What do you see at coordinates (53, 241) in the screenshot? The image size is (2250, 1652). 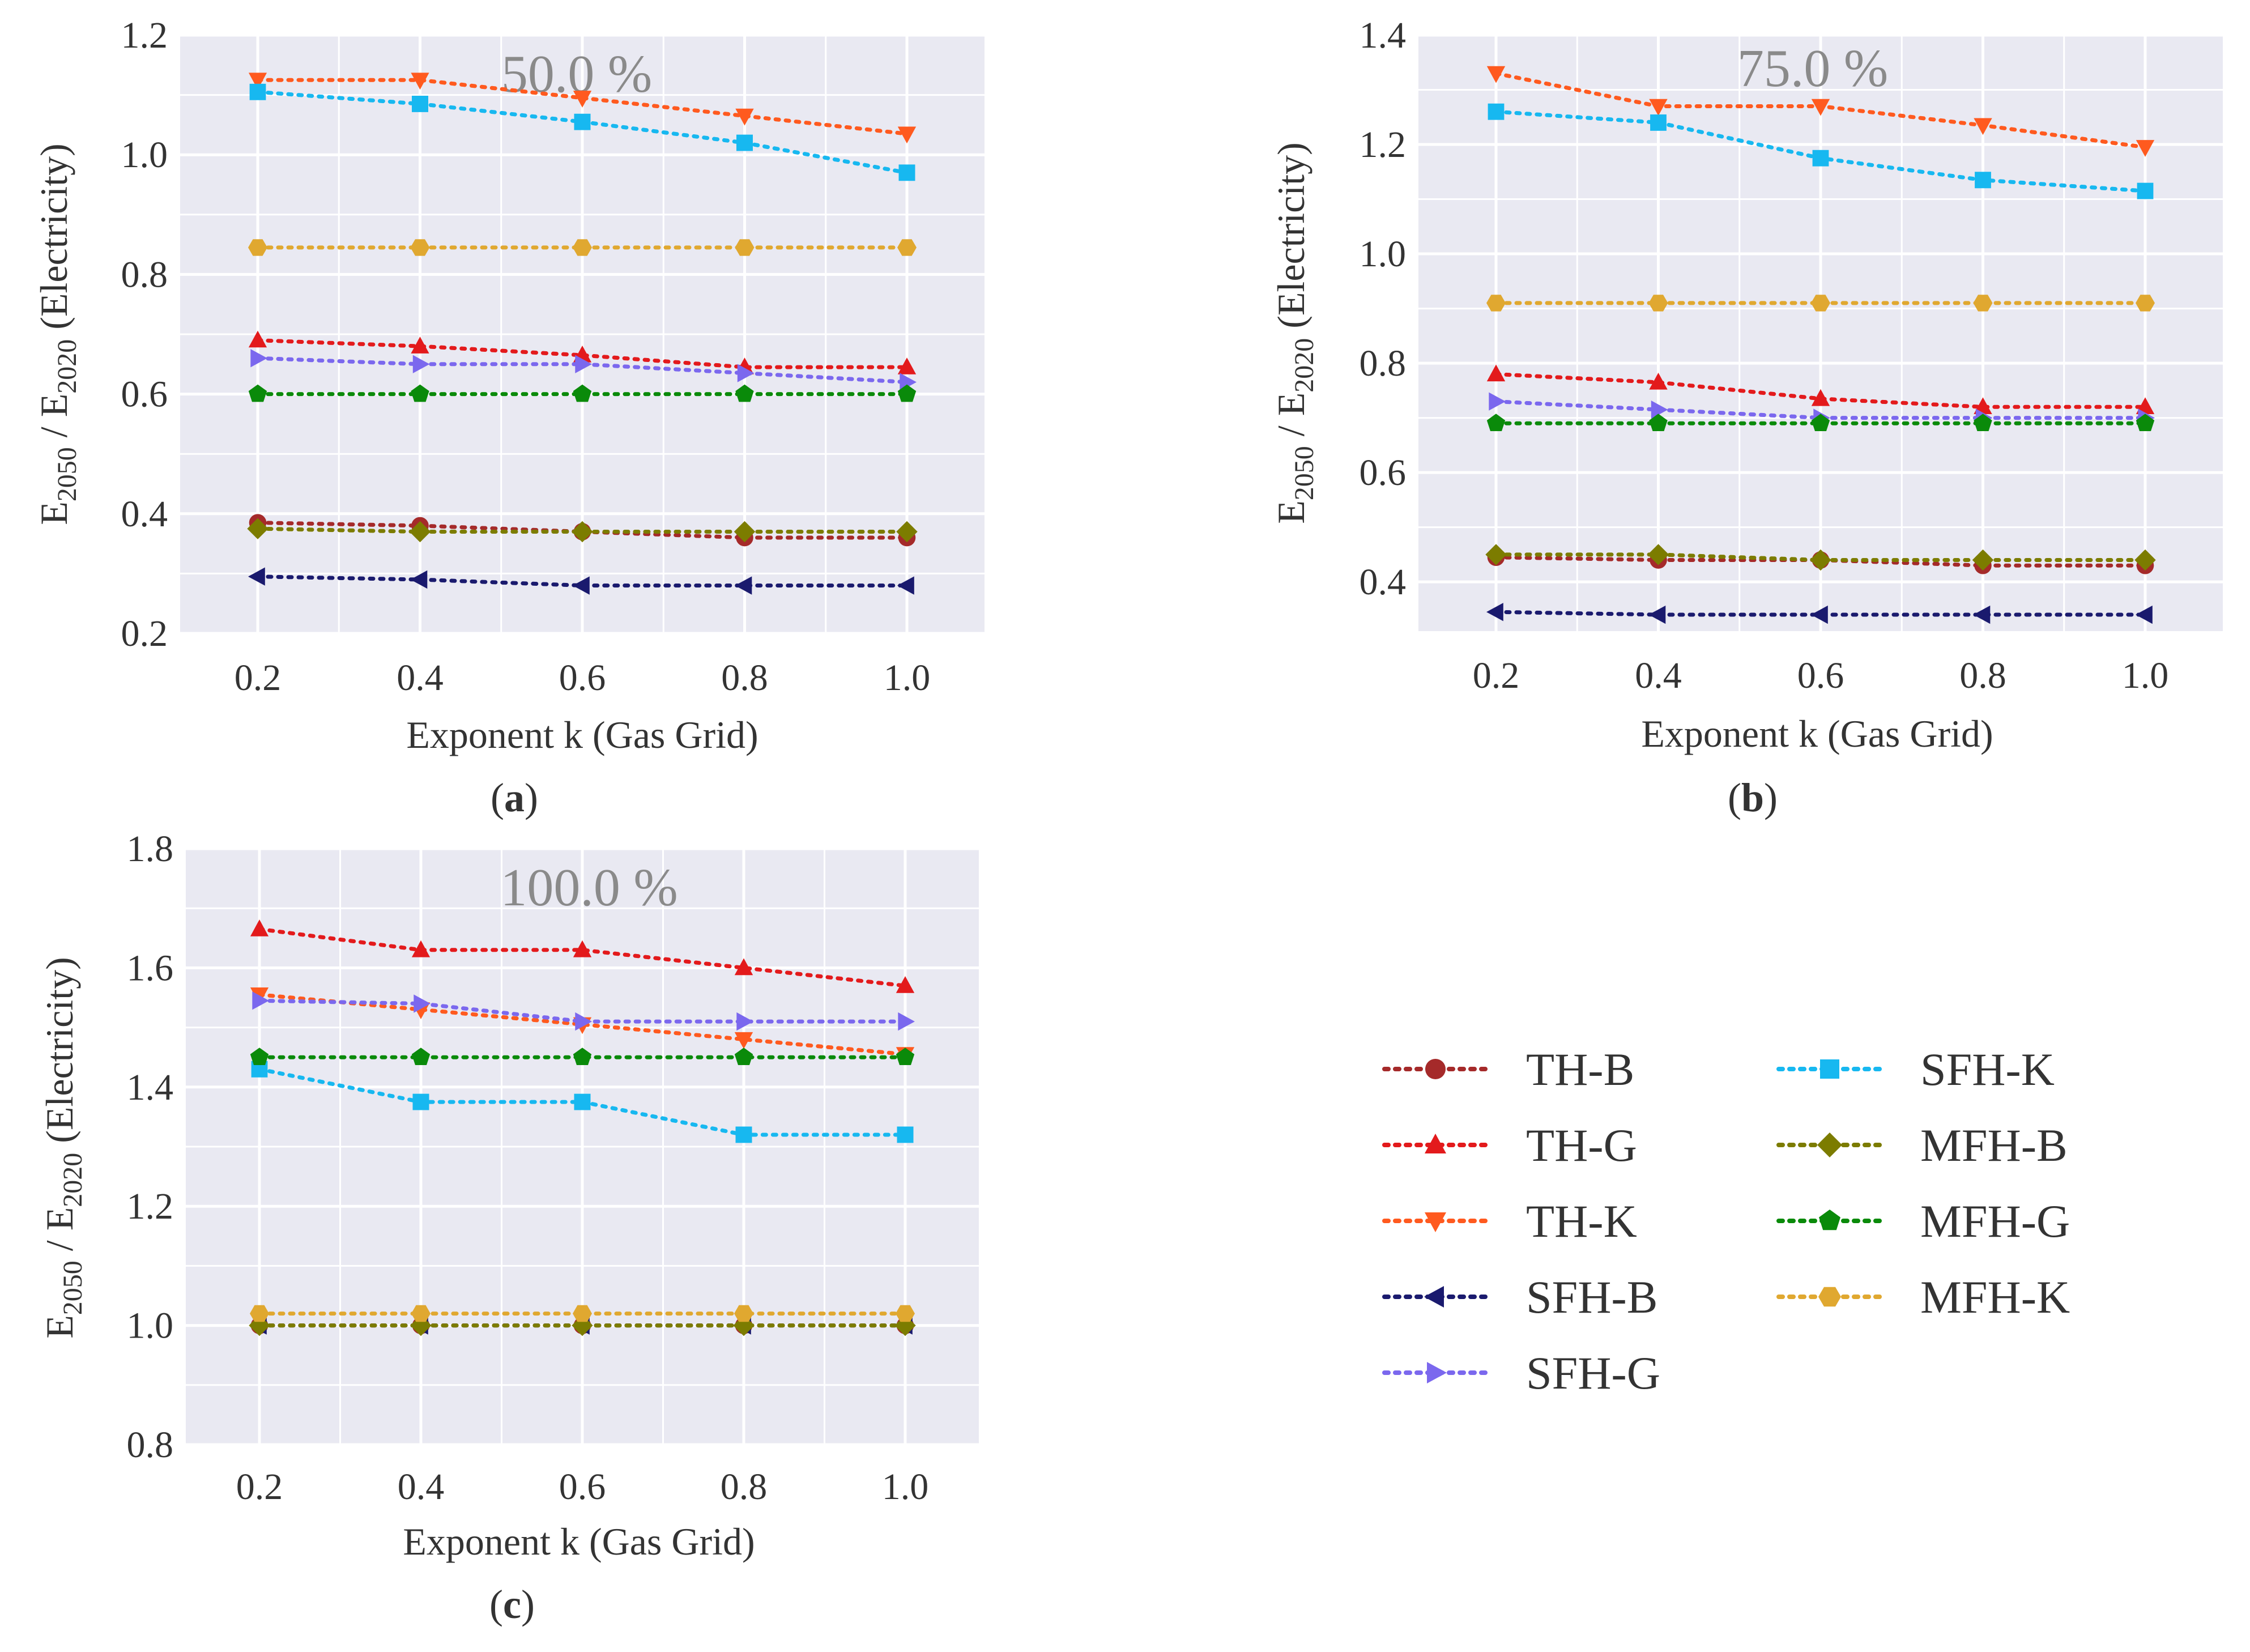 I see `y-label-suffix-a: (Electricity)` at bounding box center [53, 241].